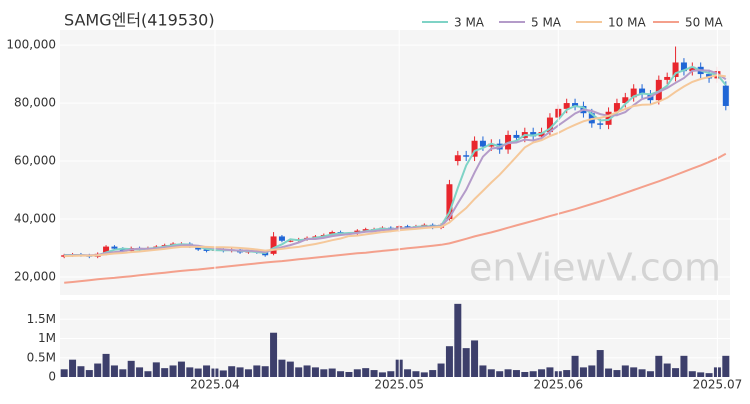 This screenshot has width=750, height=404. I want to click on chart-title: SAMG엔터(419530), so click(139, 20).